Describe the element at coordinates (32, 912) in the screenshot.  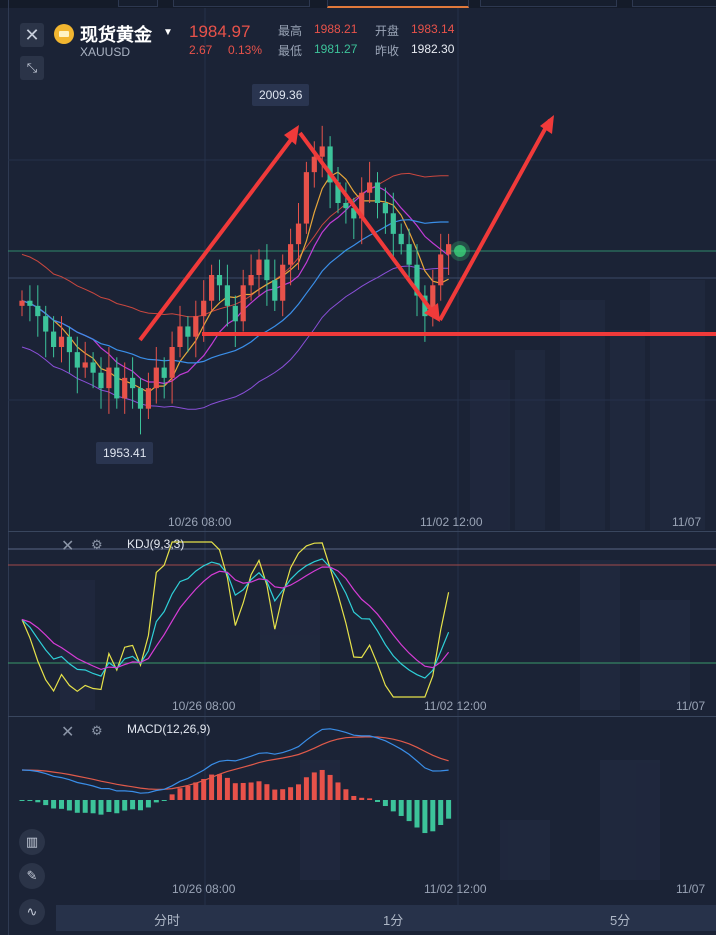
I see `indicator-icon: ∿` at that location.